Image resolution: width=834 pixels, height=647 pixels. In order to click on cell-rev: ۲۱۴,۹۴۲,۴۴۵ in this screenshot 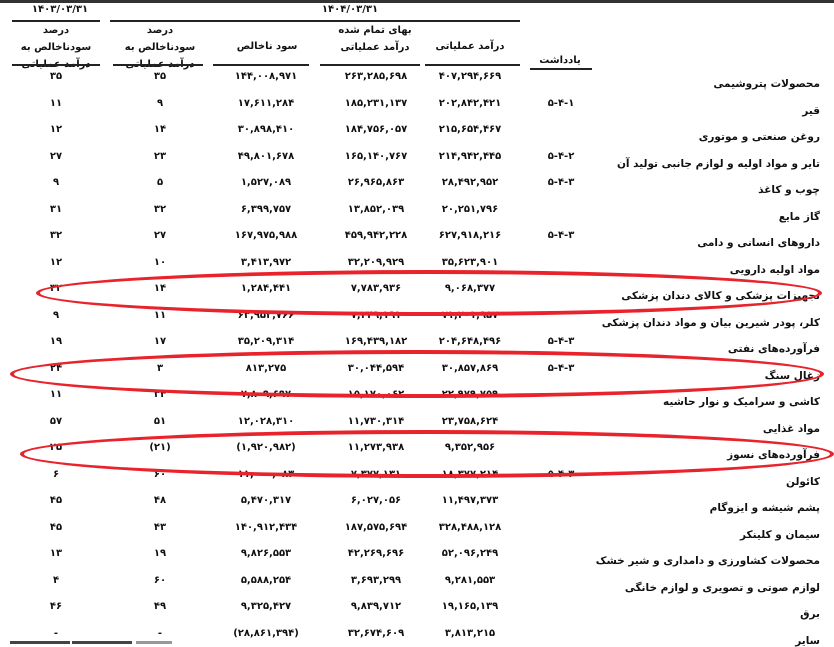, I will do `click(470, 156)`.